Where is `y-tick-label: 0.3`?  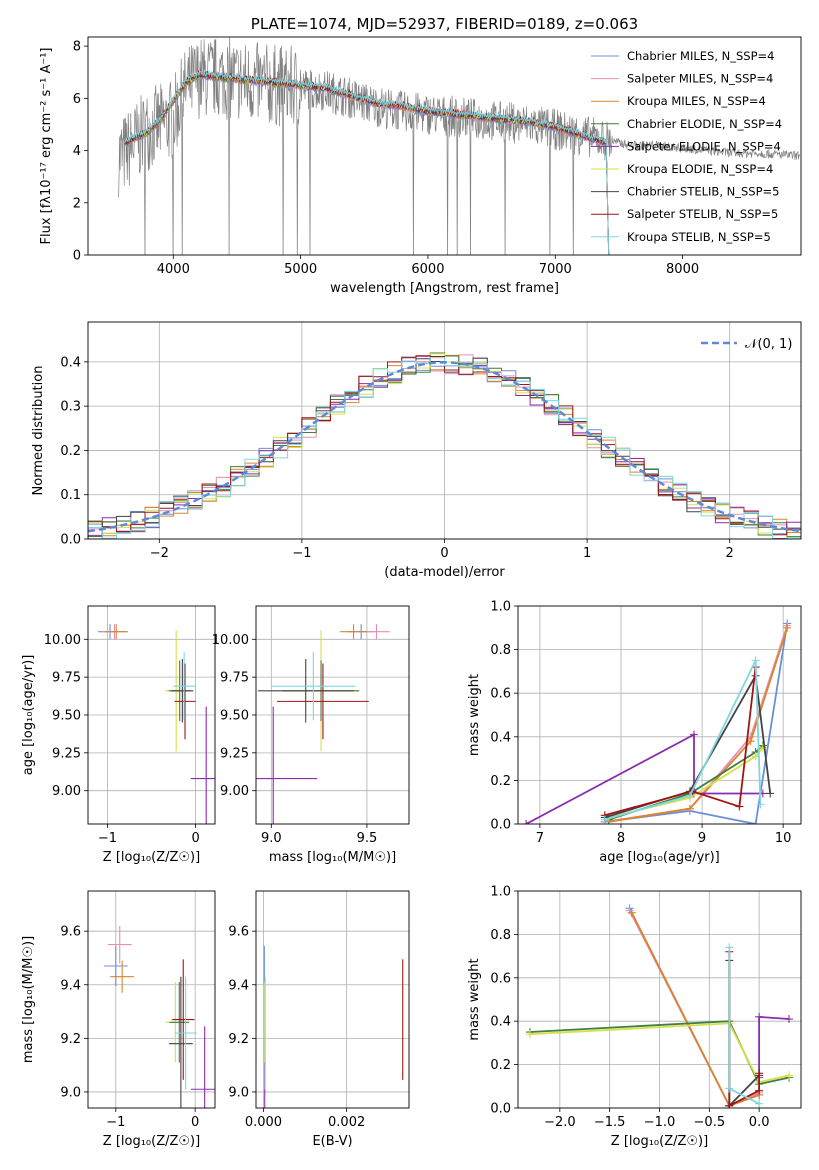
y-tick-label: 0.3 is located at coordinates (70, 407).